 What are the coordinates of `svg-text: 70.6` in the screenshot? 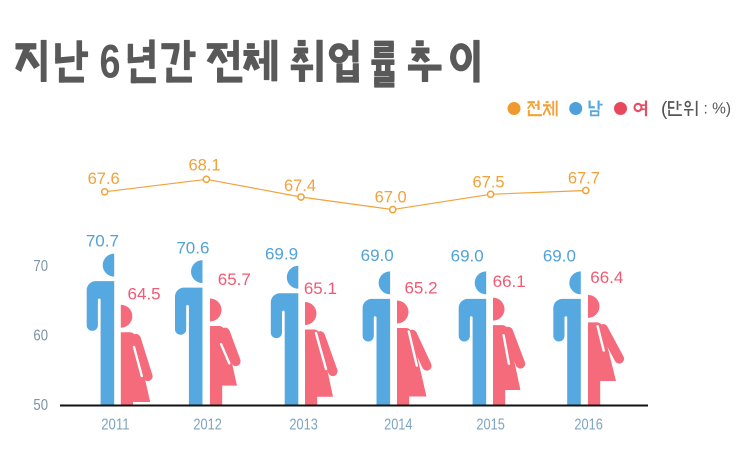 It's located at (192, 247).